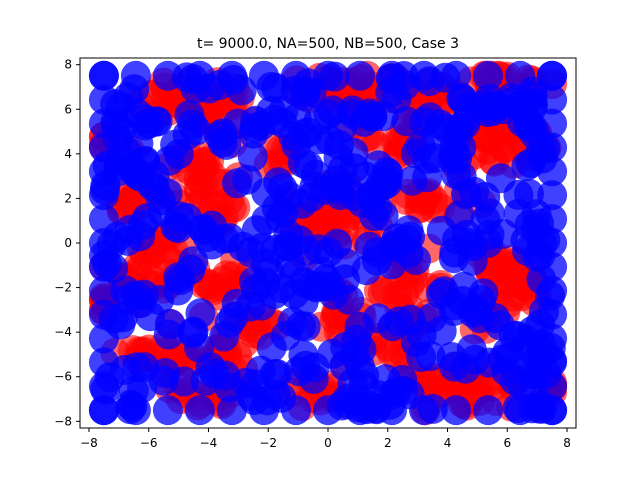 This screenshot has width=640, height=480. What do you see at coordinates (448, 443) in the screenshot?
I see `x-tick-label: 4` at bounding box center [448, 443].